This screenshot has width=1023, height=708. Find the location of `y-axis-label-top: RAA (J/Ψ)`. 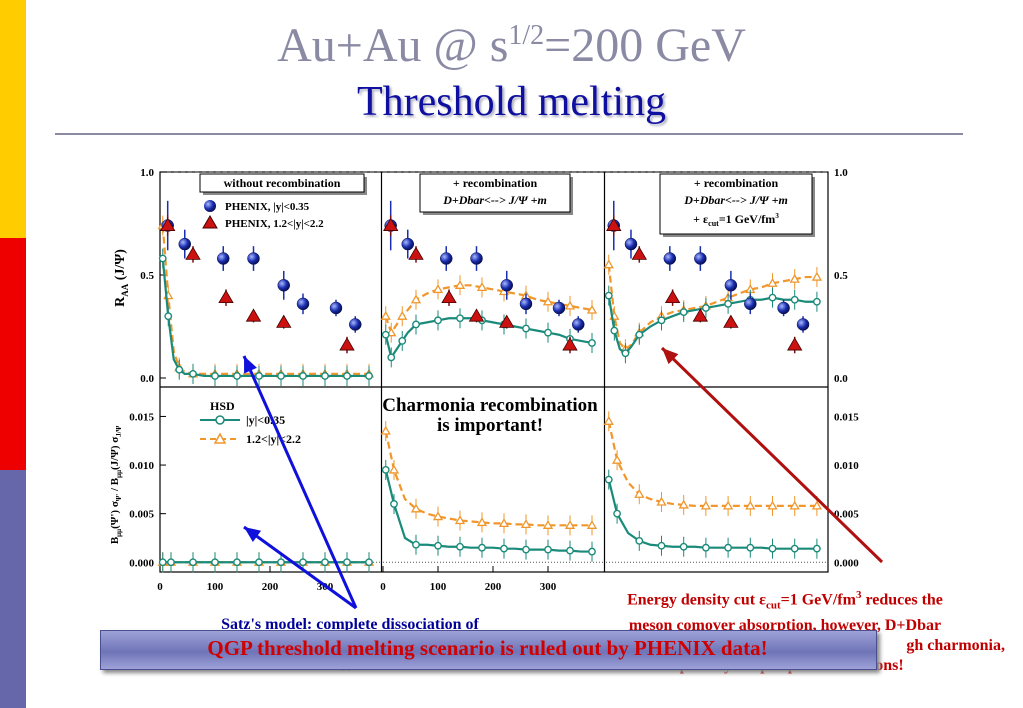

y-axis-label-top: RAA (J/Ψ) is located at coordinates (121, 278).